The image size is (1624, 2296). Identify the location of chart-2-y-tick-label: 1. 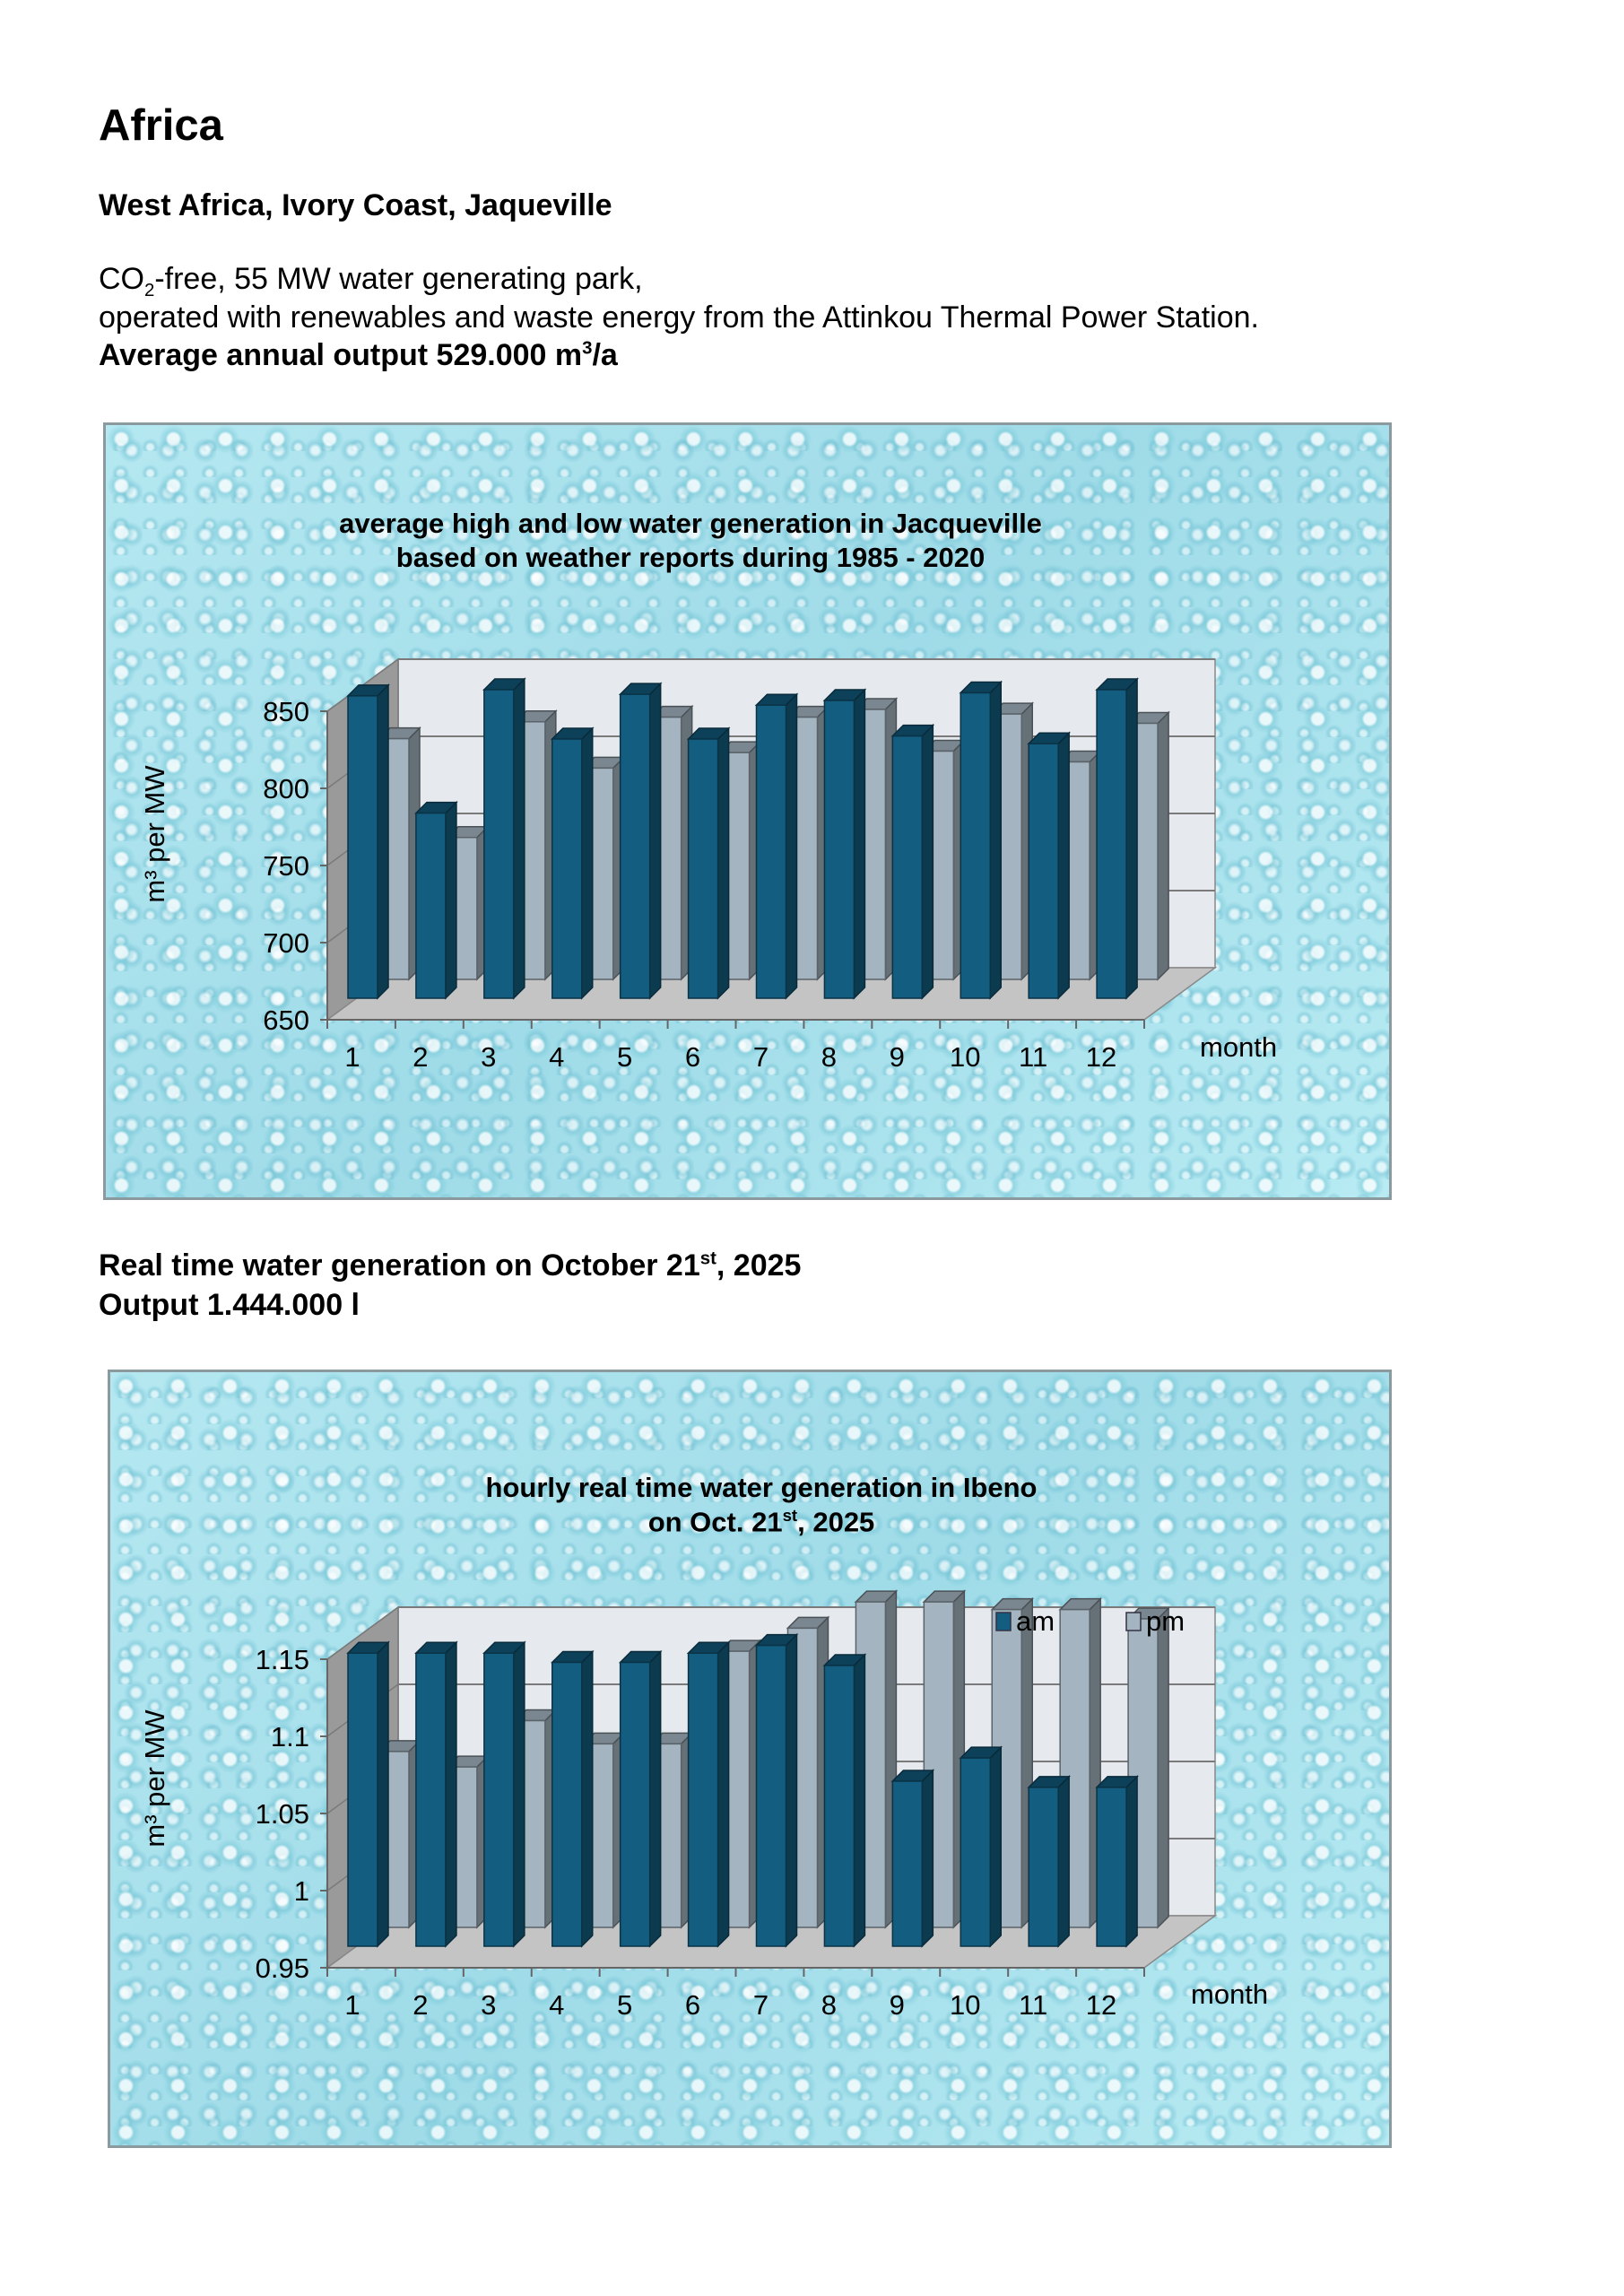
(301, 1891).